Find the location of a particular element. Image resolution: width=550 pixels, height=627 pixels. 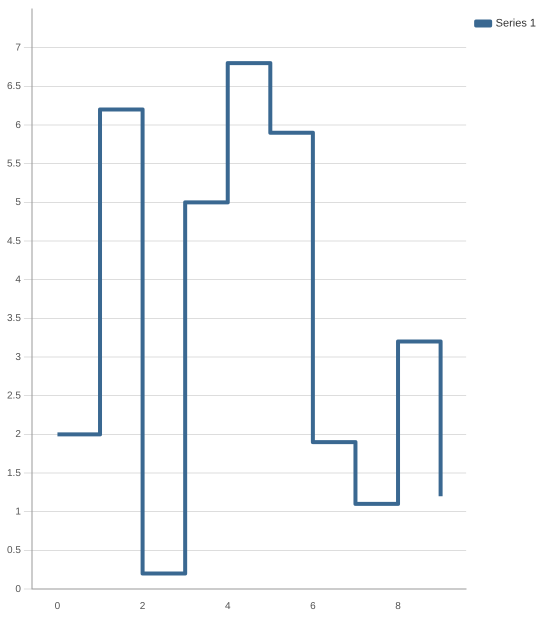

x-tick-label: 2 is located at coordinates (143, 606).